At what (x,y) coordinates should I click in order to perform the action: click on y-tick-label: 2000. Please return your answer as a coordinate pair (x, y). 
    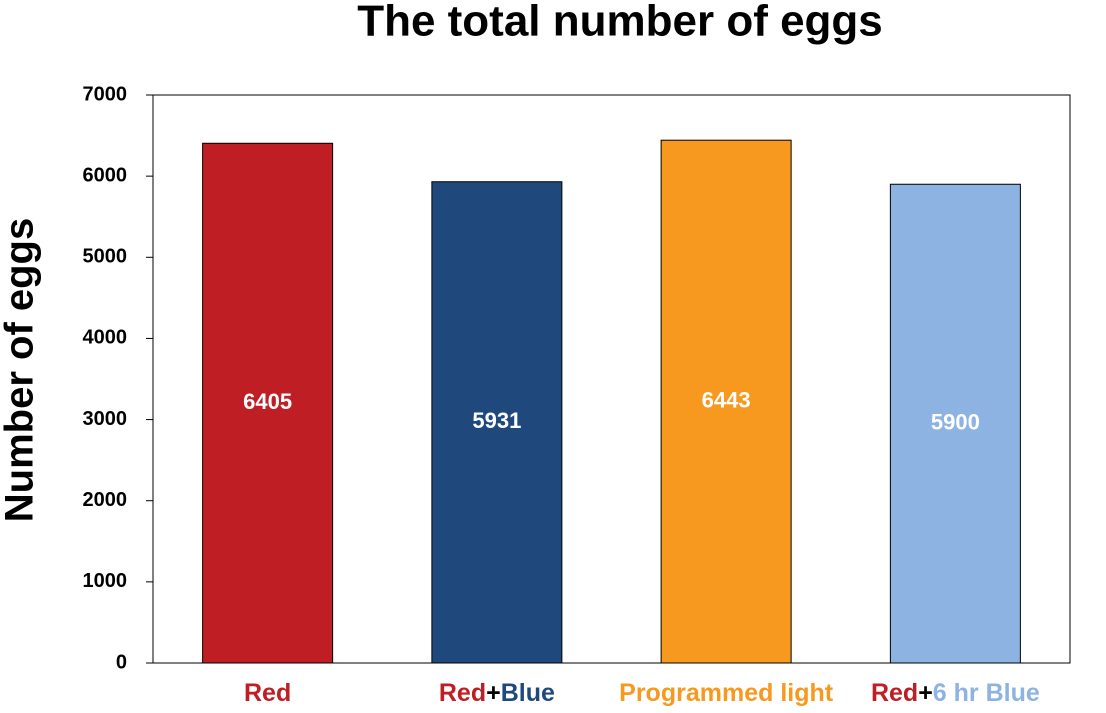
    Looking at the image, I should click on (105, 500).